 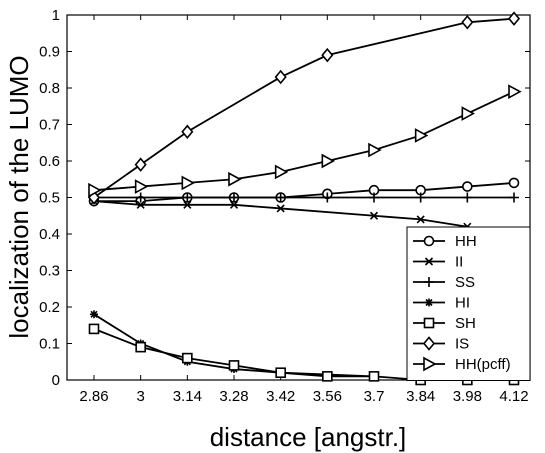 What do you see at coordinates (467, 396) in the screenshot?
I see `x-tick-label: 3.98` at bounding box center [467, 396].